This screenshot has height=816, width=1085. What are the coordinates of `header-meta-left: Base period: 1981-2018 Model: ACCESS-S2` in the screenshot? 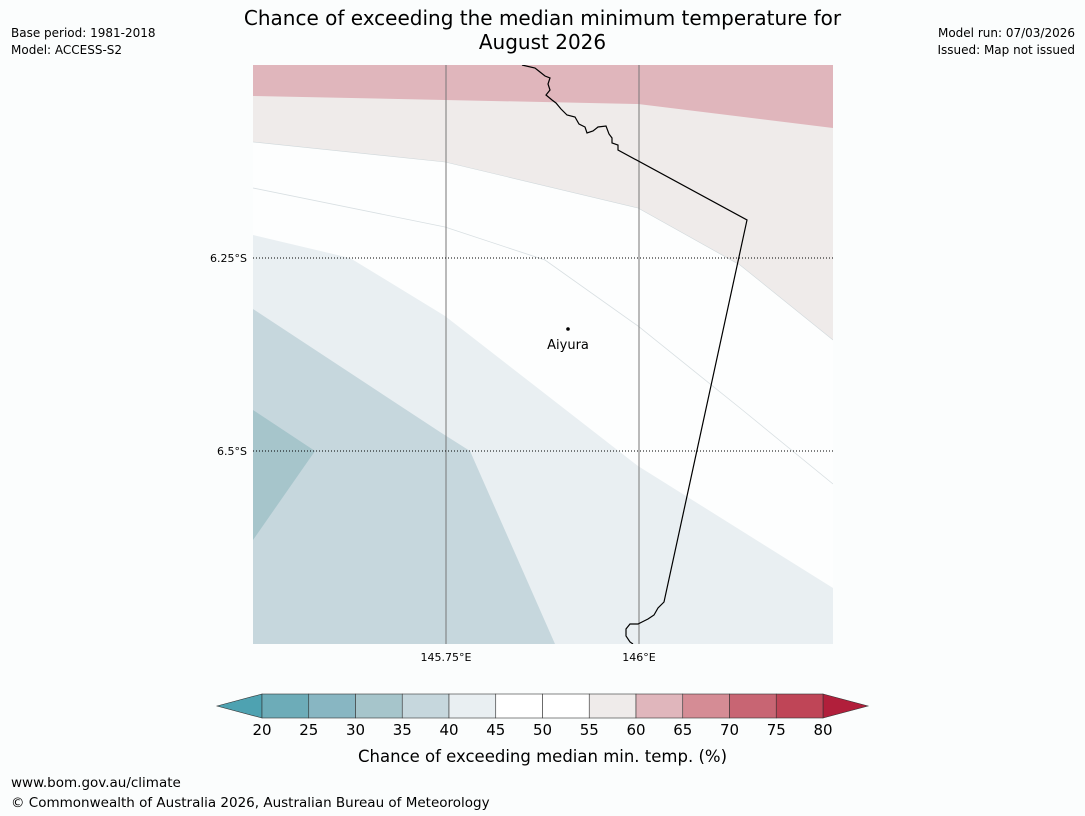 It's located at (83, 42).